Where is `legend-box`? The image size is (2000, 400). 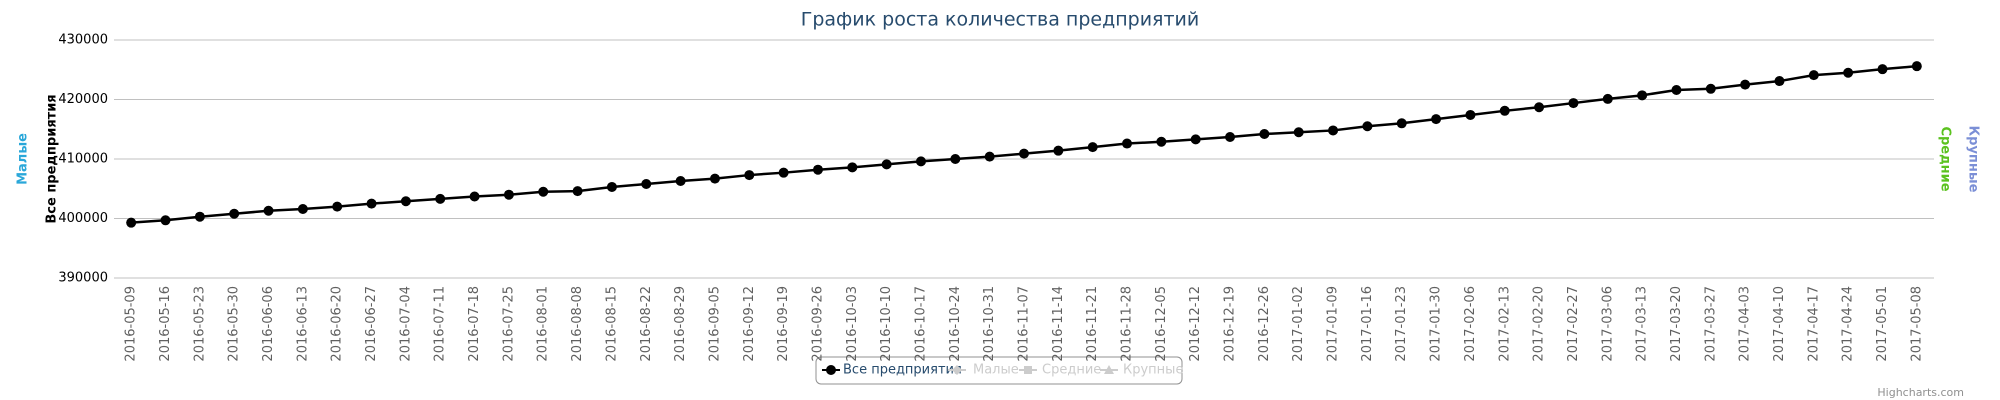
legend-box is located at coordinates (999, 370).